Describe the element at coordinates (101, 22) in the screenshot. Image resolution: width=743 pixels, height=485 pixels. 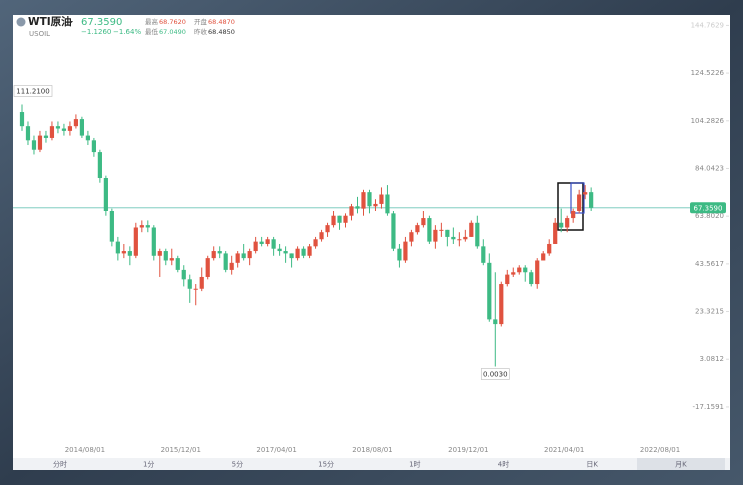
I see `price: 67.3590` at that location.